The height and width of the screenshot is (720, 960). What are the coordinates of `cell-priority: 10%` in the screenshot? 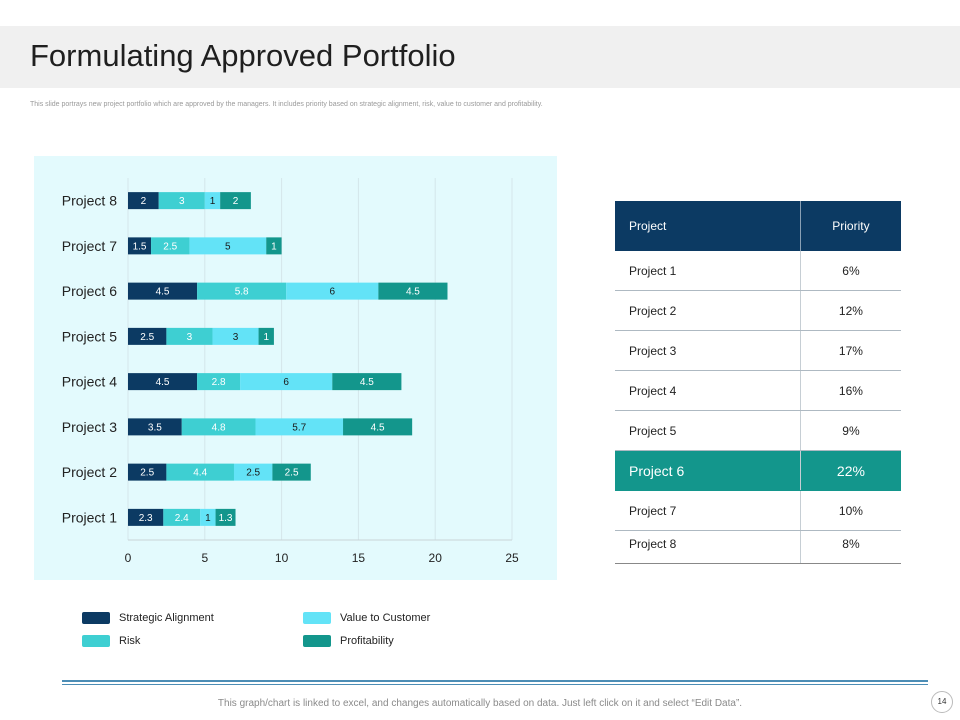 It's located at (850, 510).